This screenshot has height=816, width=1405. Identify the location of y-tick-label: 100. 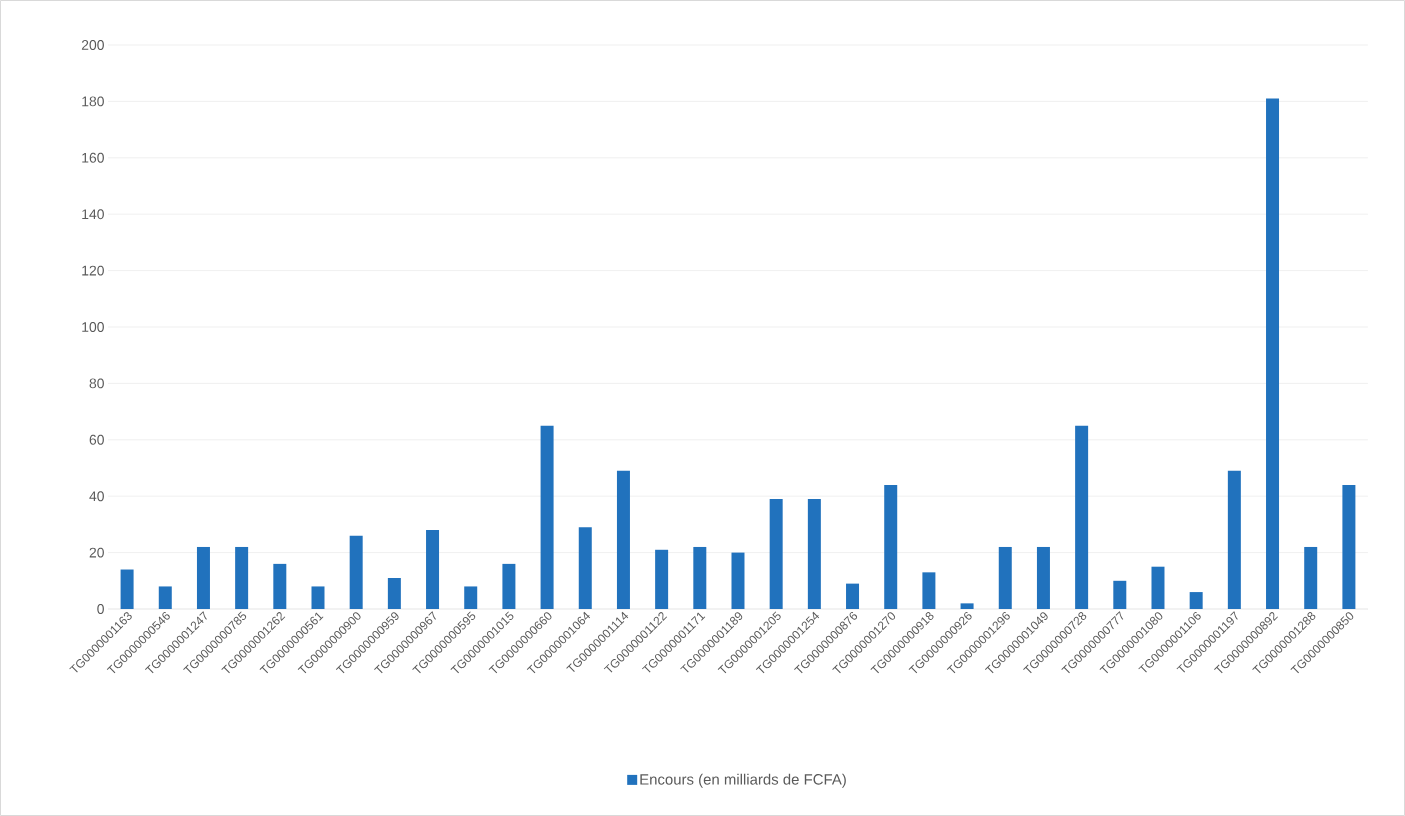
(93, 327).